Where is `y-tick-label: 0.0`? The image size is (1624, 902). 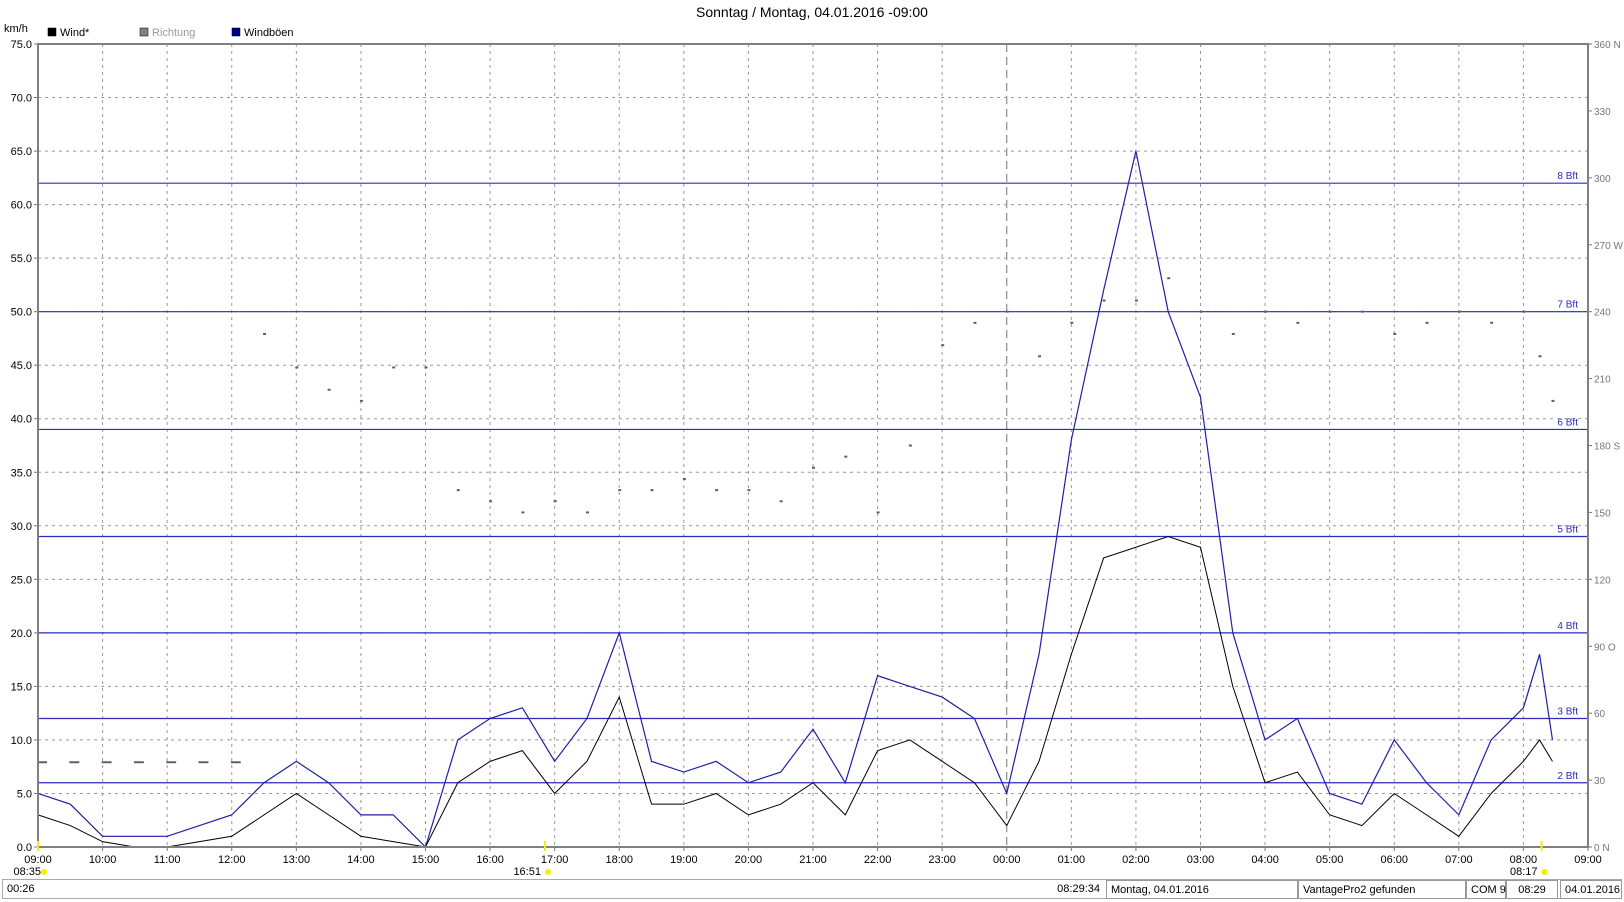
y-tick-label: 0.0 is located at coordinates (24, 848).